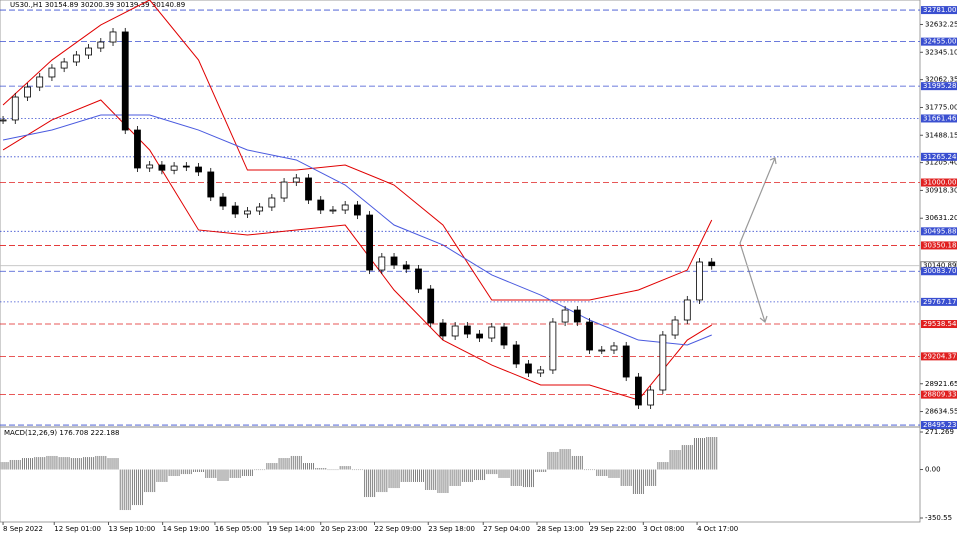 The image size is (957, 535). I want to click on level-label: 31000.00, so click(939, 183).